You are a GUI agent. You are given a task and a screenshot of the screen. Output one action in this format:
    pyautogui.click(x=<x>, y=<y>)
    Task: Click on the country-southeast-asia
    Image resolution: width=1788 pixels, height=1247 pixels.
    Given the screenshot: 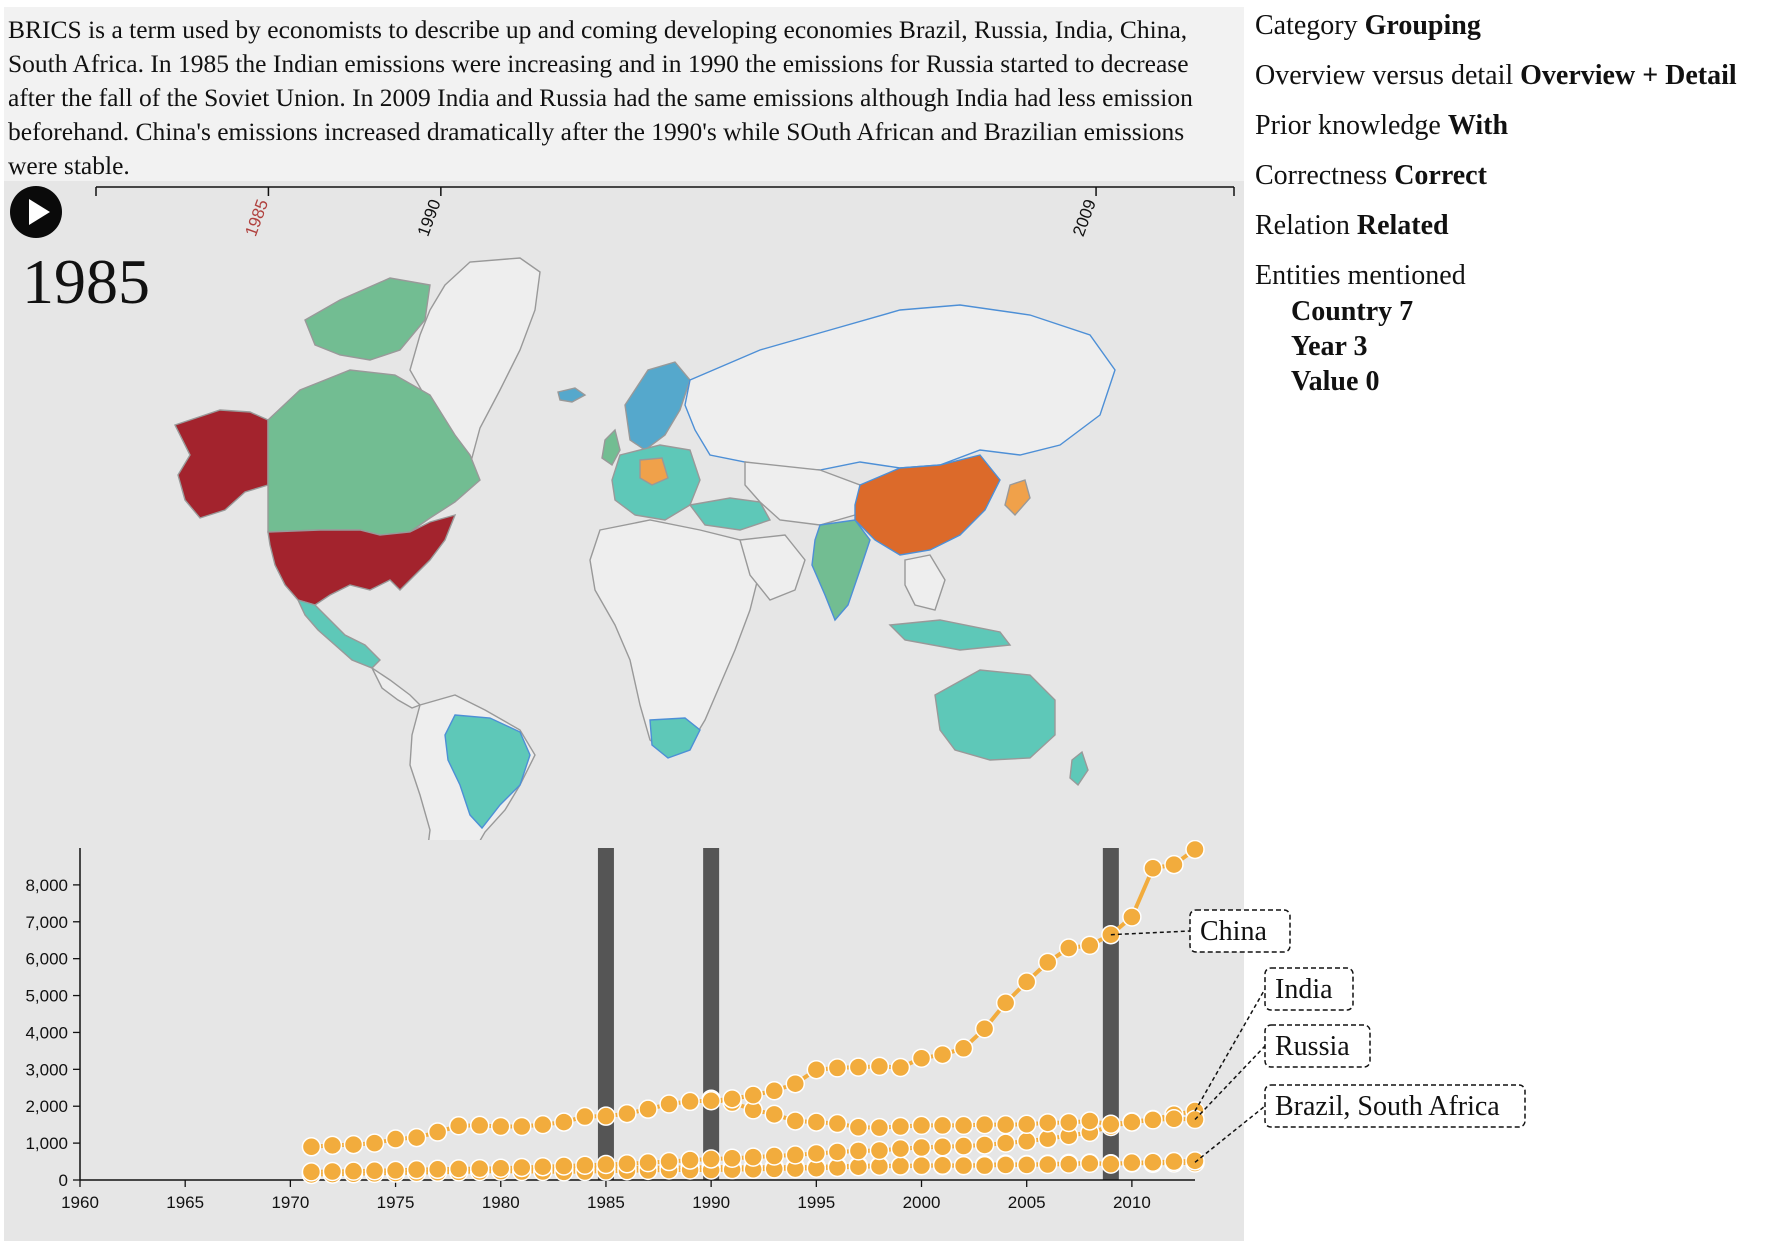 What is the action you would take?
    pyautogui.click(x=925, y=582)
    